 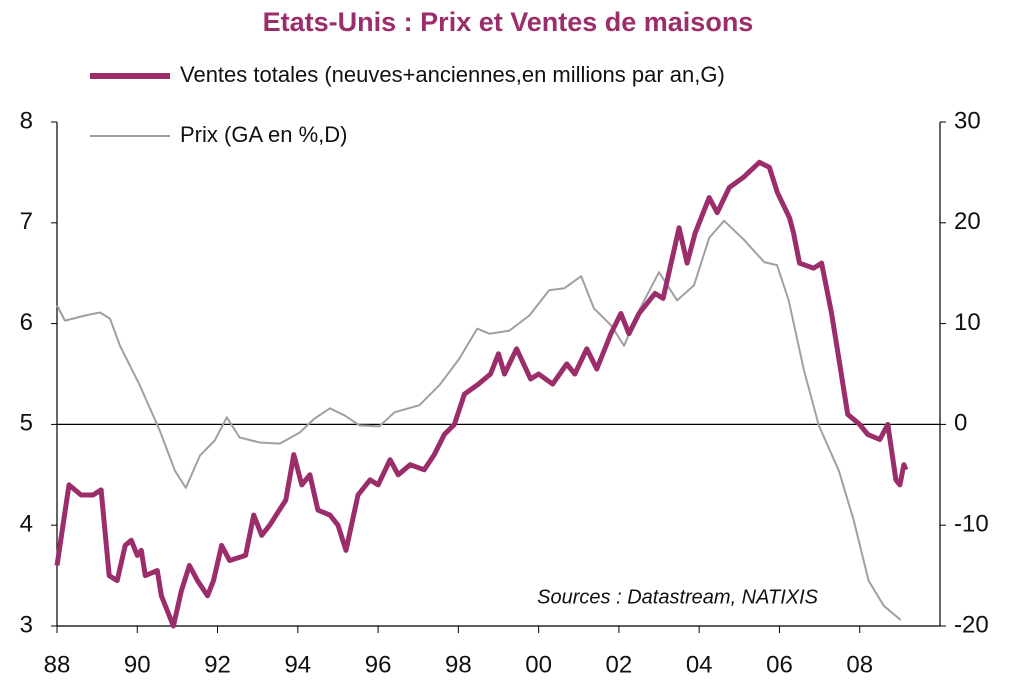 What do you see at coordinates (779, 664) in the screenshot?
I see `x-tick-label: 06` at bounding box center [779, 664].